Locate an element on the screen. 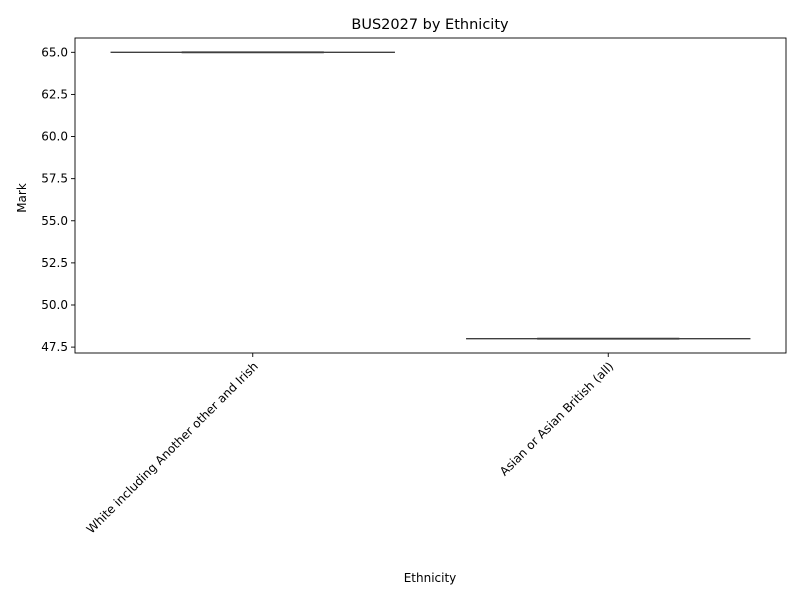 The image size is (800, 600). y-tick-label: 60.0 is located at coordinates (54, 137).